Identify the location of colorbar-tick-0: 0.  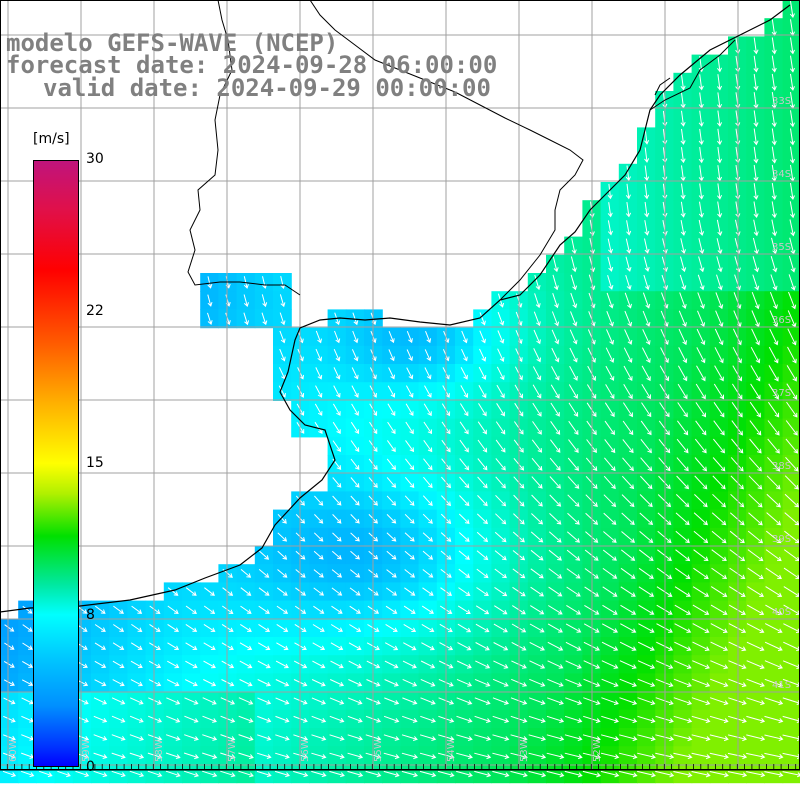
(90, 767).